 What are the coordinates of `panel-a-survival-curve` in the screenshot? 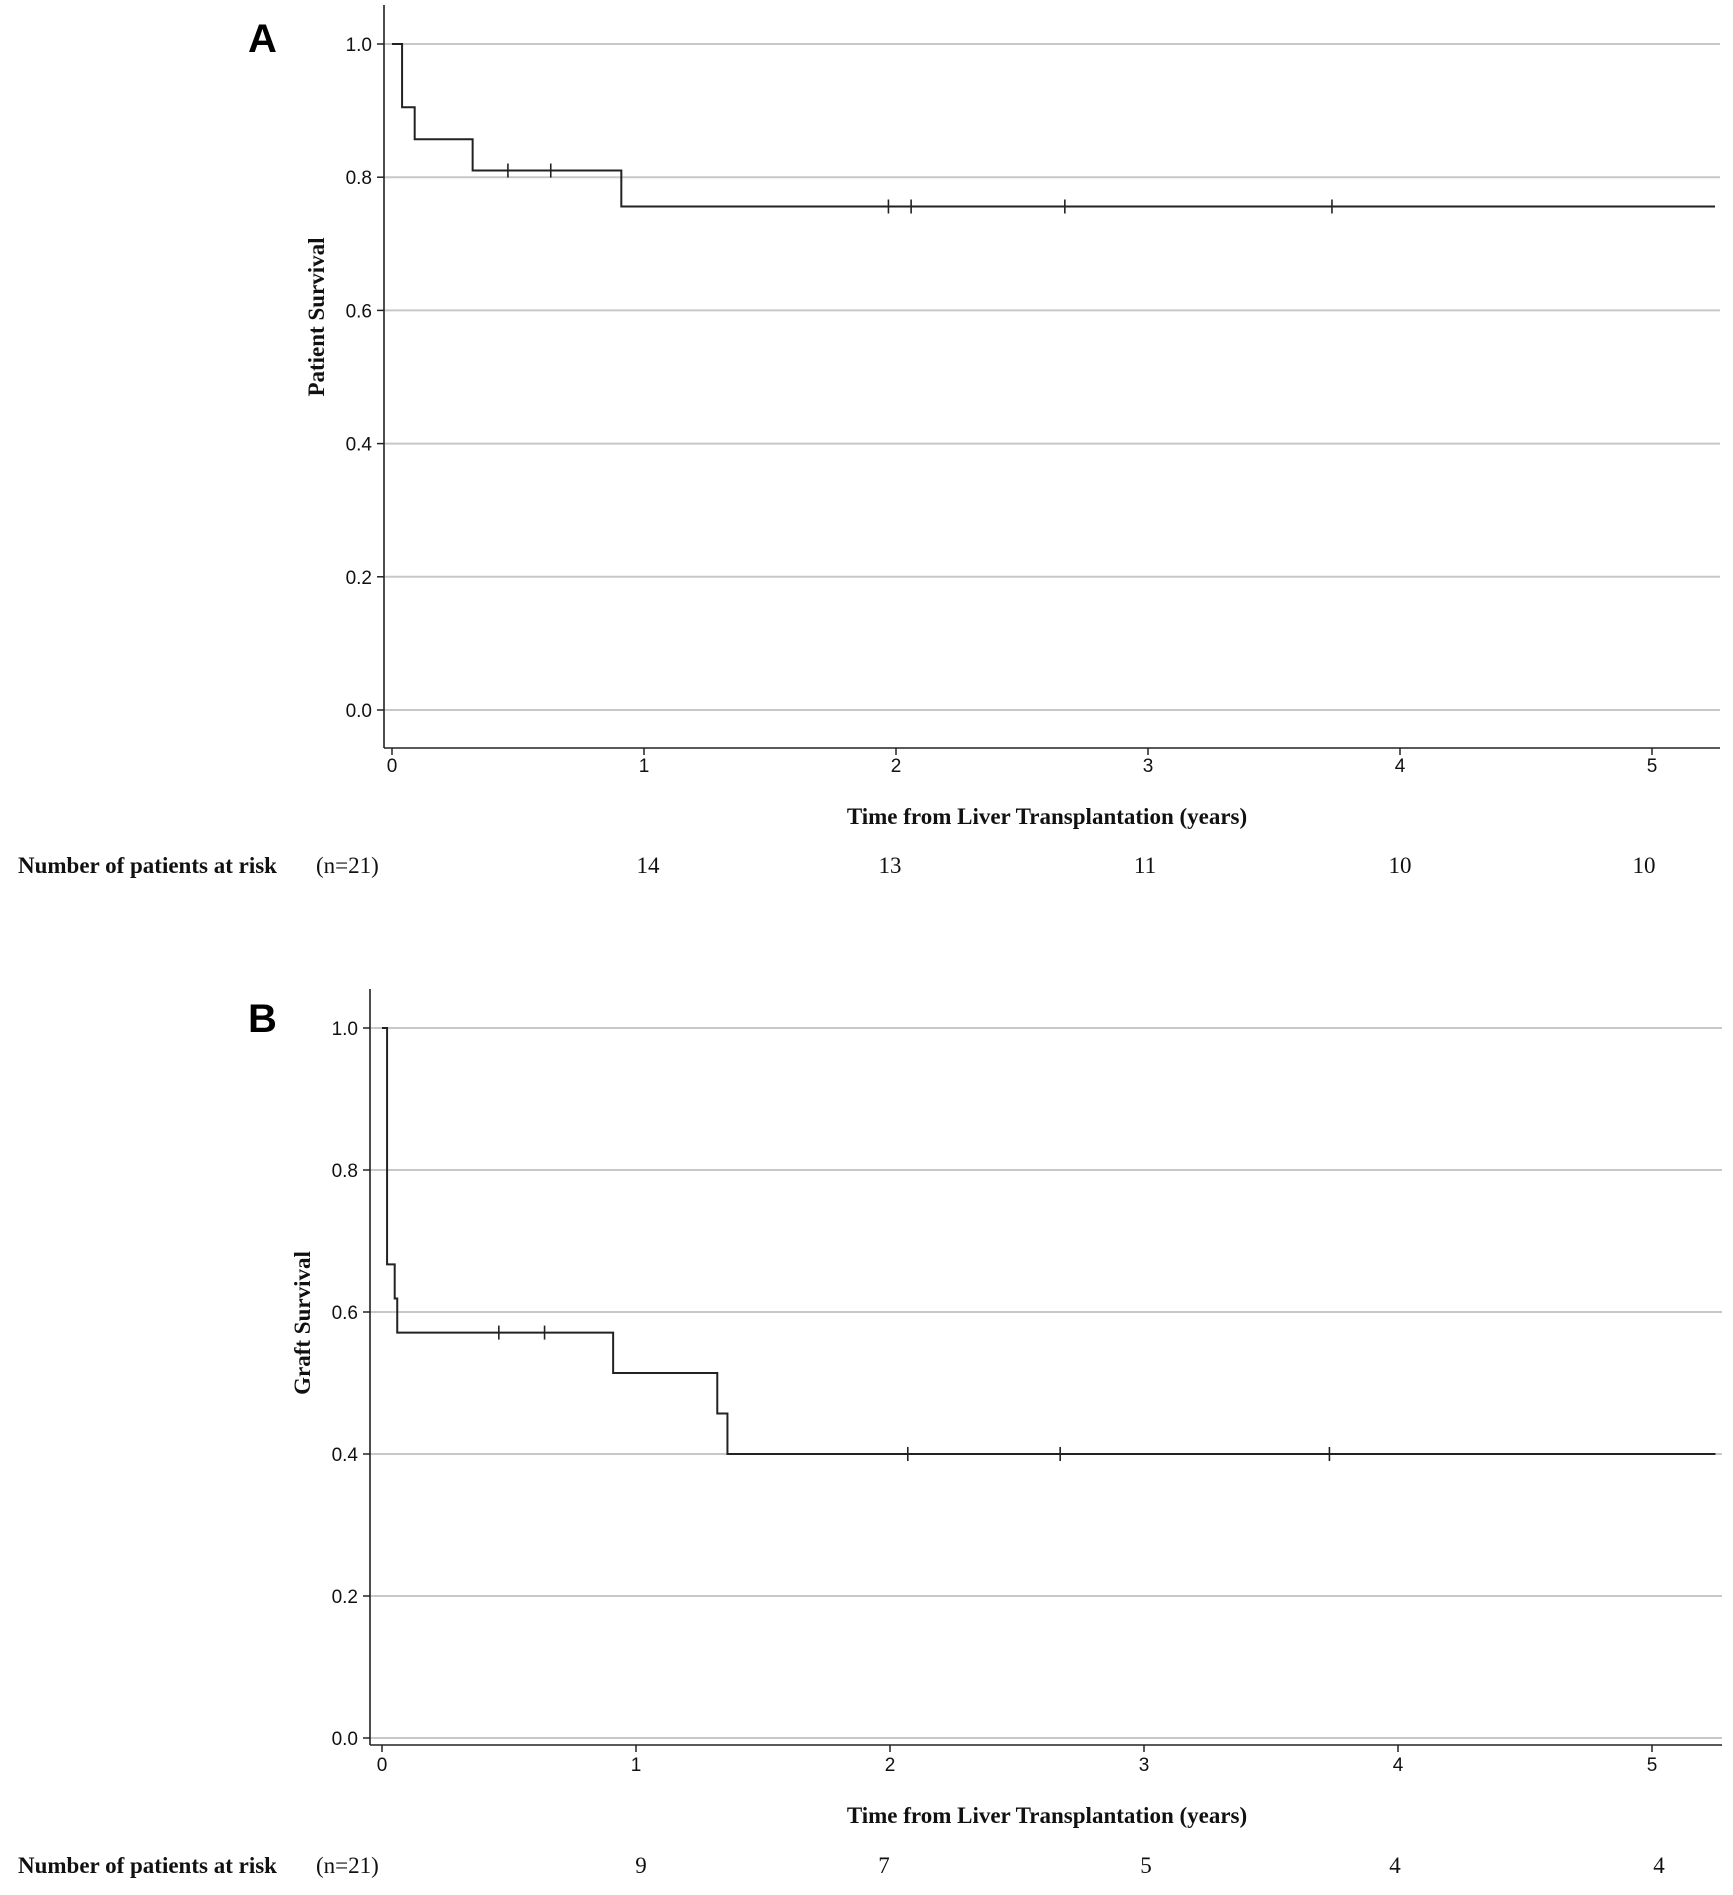 It's located at (1053, 125).